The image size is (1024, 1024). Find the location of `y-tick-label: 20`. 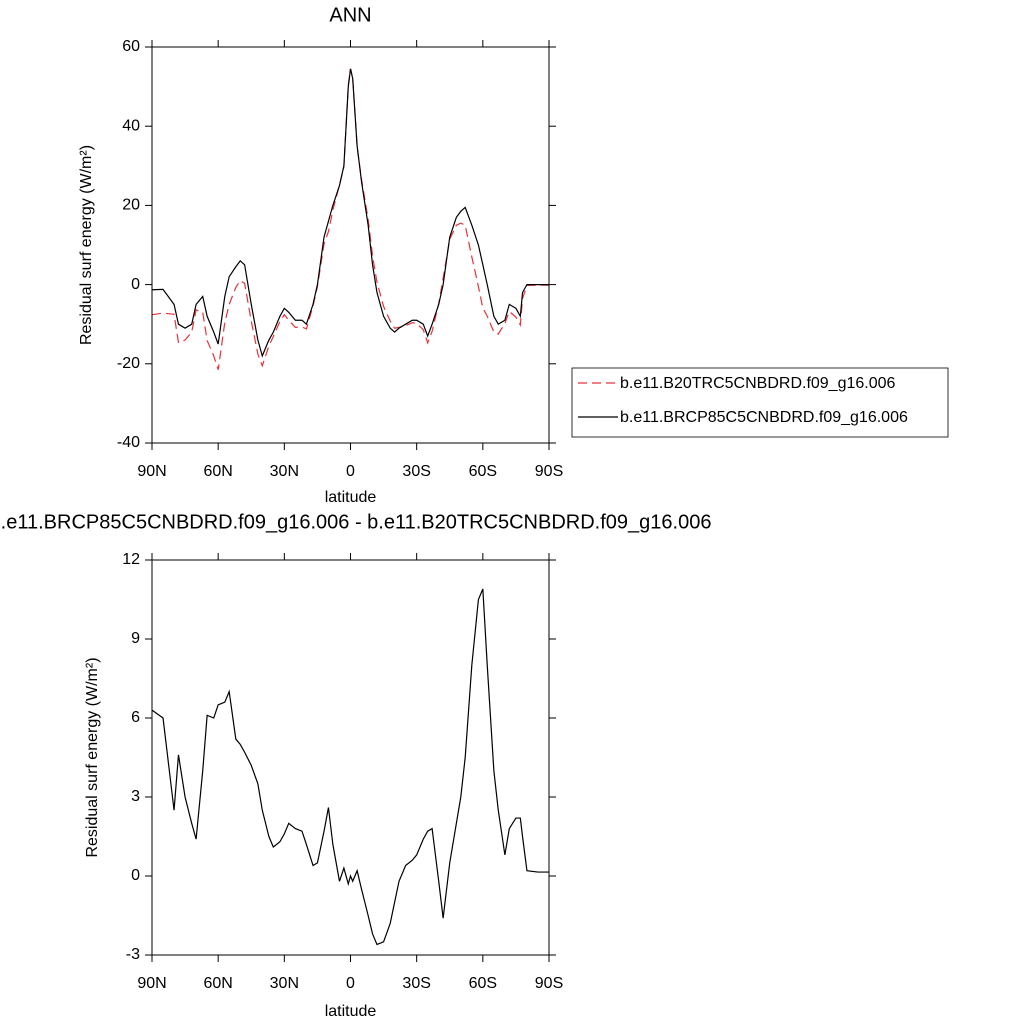

y-tick-label: 20 is located at coordinates (131, 205).